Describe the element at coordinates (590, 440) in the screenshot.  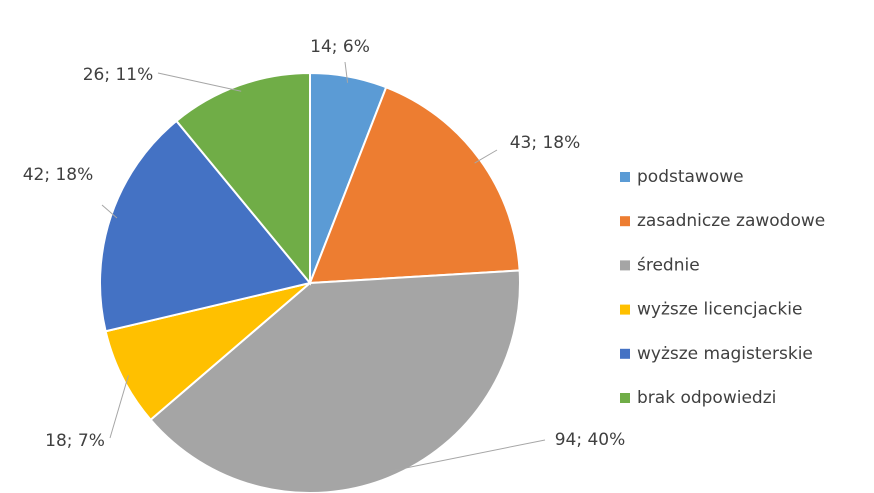
I see `data-label: 94; 40%` at that location.